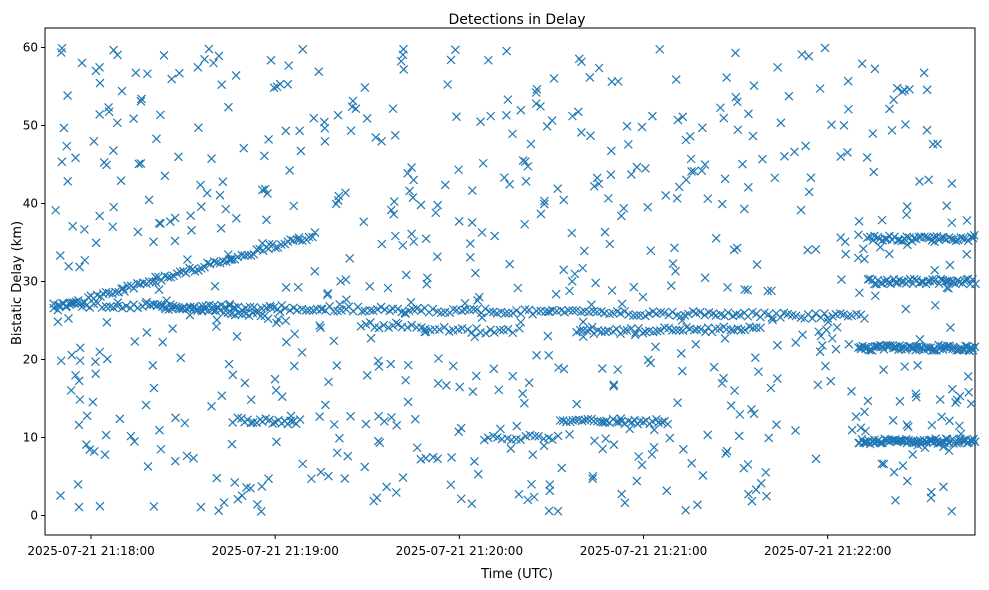 The height and width of the screenshot is (590, 989). What do you see at coordinates (30, 360) in the screenshot?
I see `y-tick-label: 20` at bounding box center [30, 360].